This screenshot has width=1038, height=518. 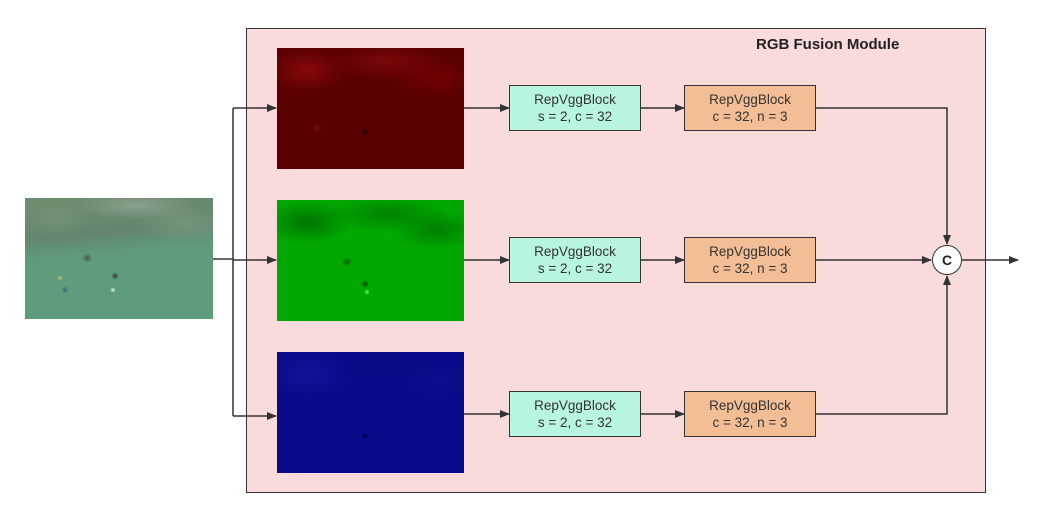 I want to click on repvgg-stack-block-green: RepVggBlock c = 32, n = 3, so click(x=750, y=260).